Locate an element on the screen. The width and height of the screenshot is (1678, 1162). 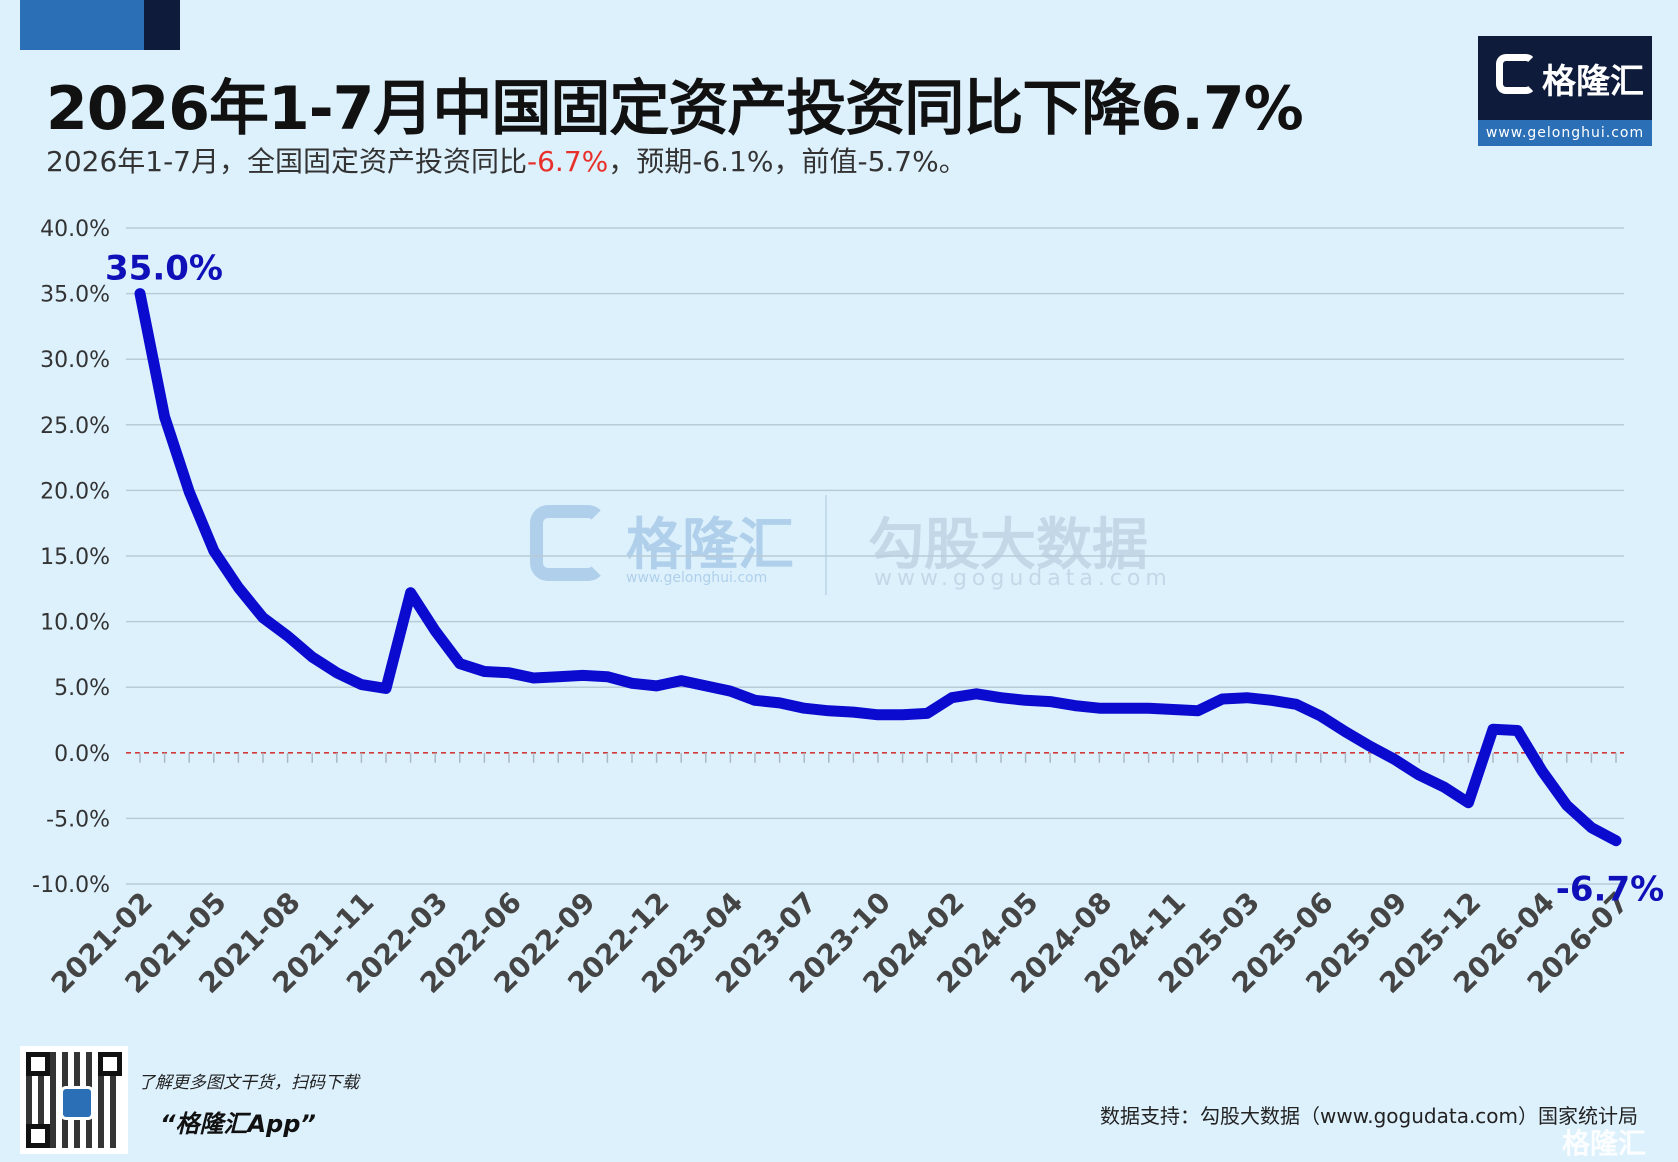
watermark-g-icon is located at coordinates (568, 543).